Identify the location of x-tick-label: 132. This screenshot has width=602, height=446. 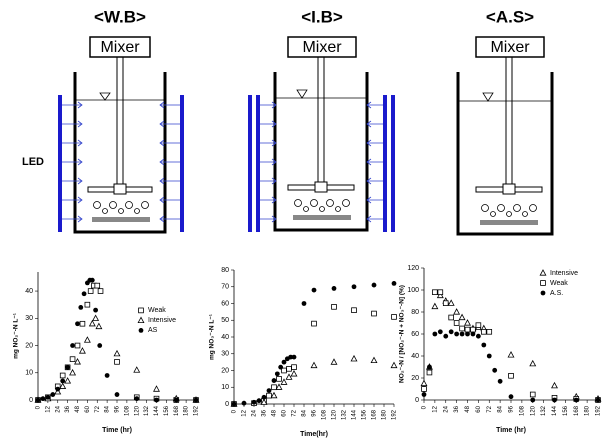
(345, 414).